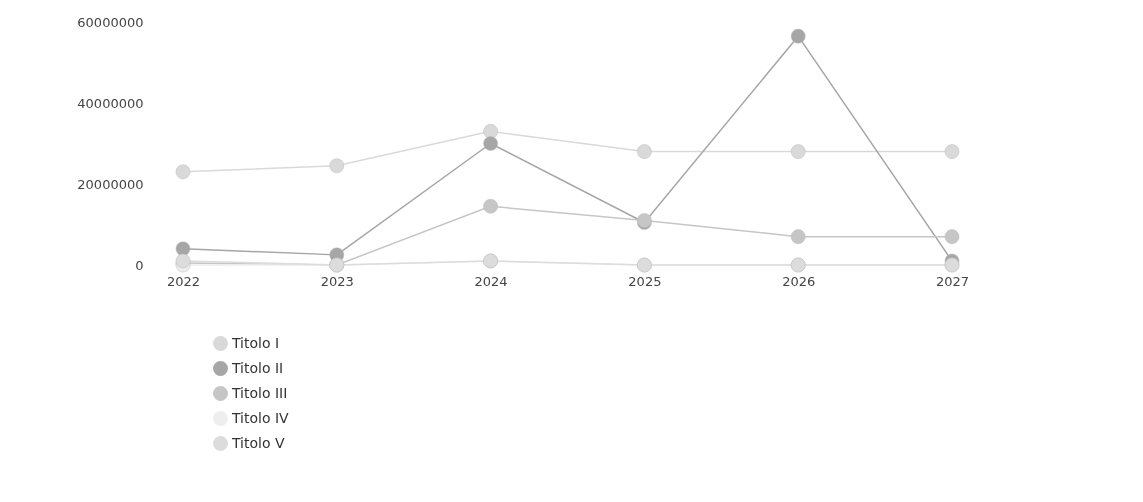 The height and width of the screenshot is (502, 1143). Describe the element at coordinates (645, 281) in the screenshot. I see `x-tick-label: 2025` at that location.